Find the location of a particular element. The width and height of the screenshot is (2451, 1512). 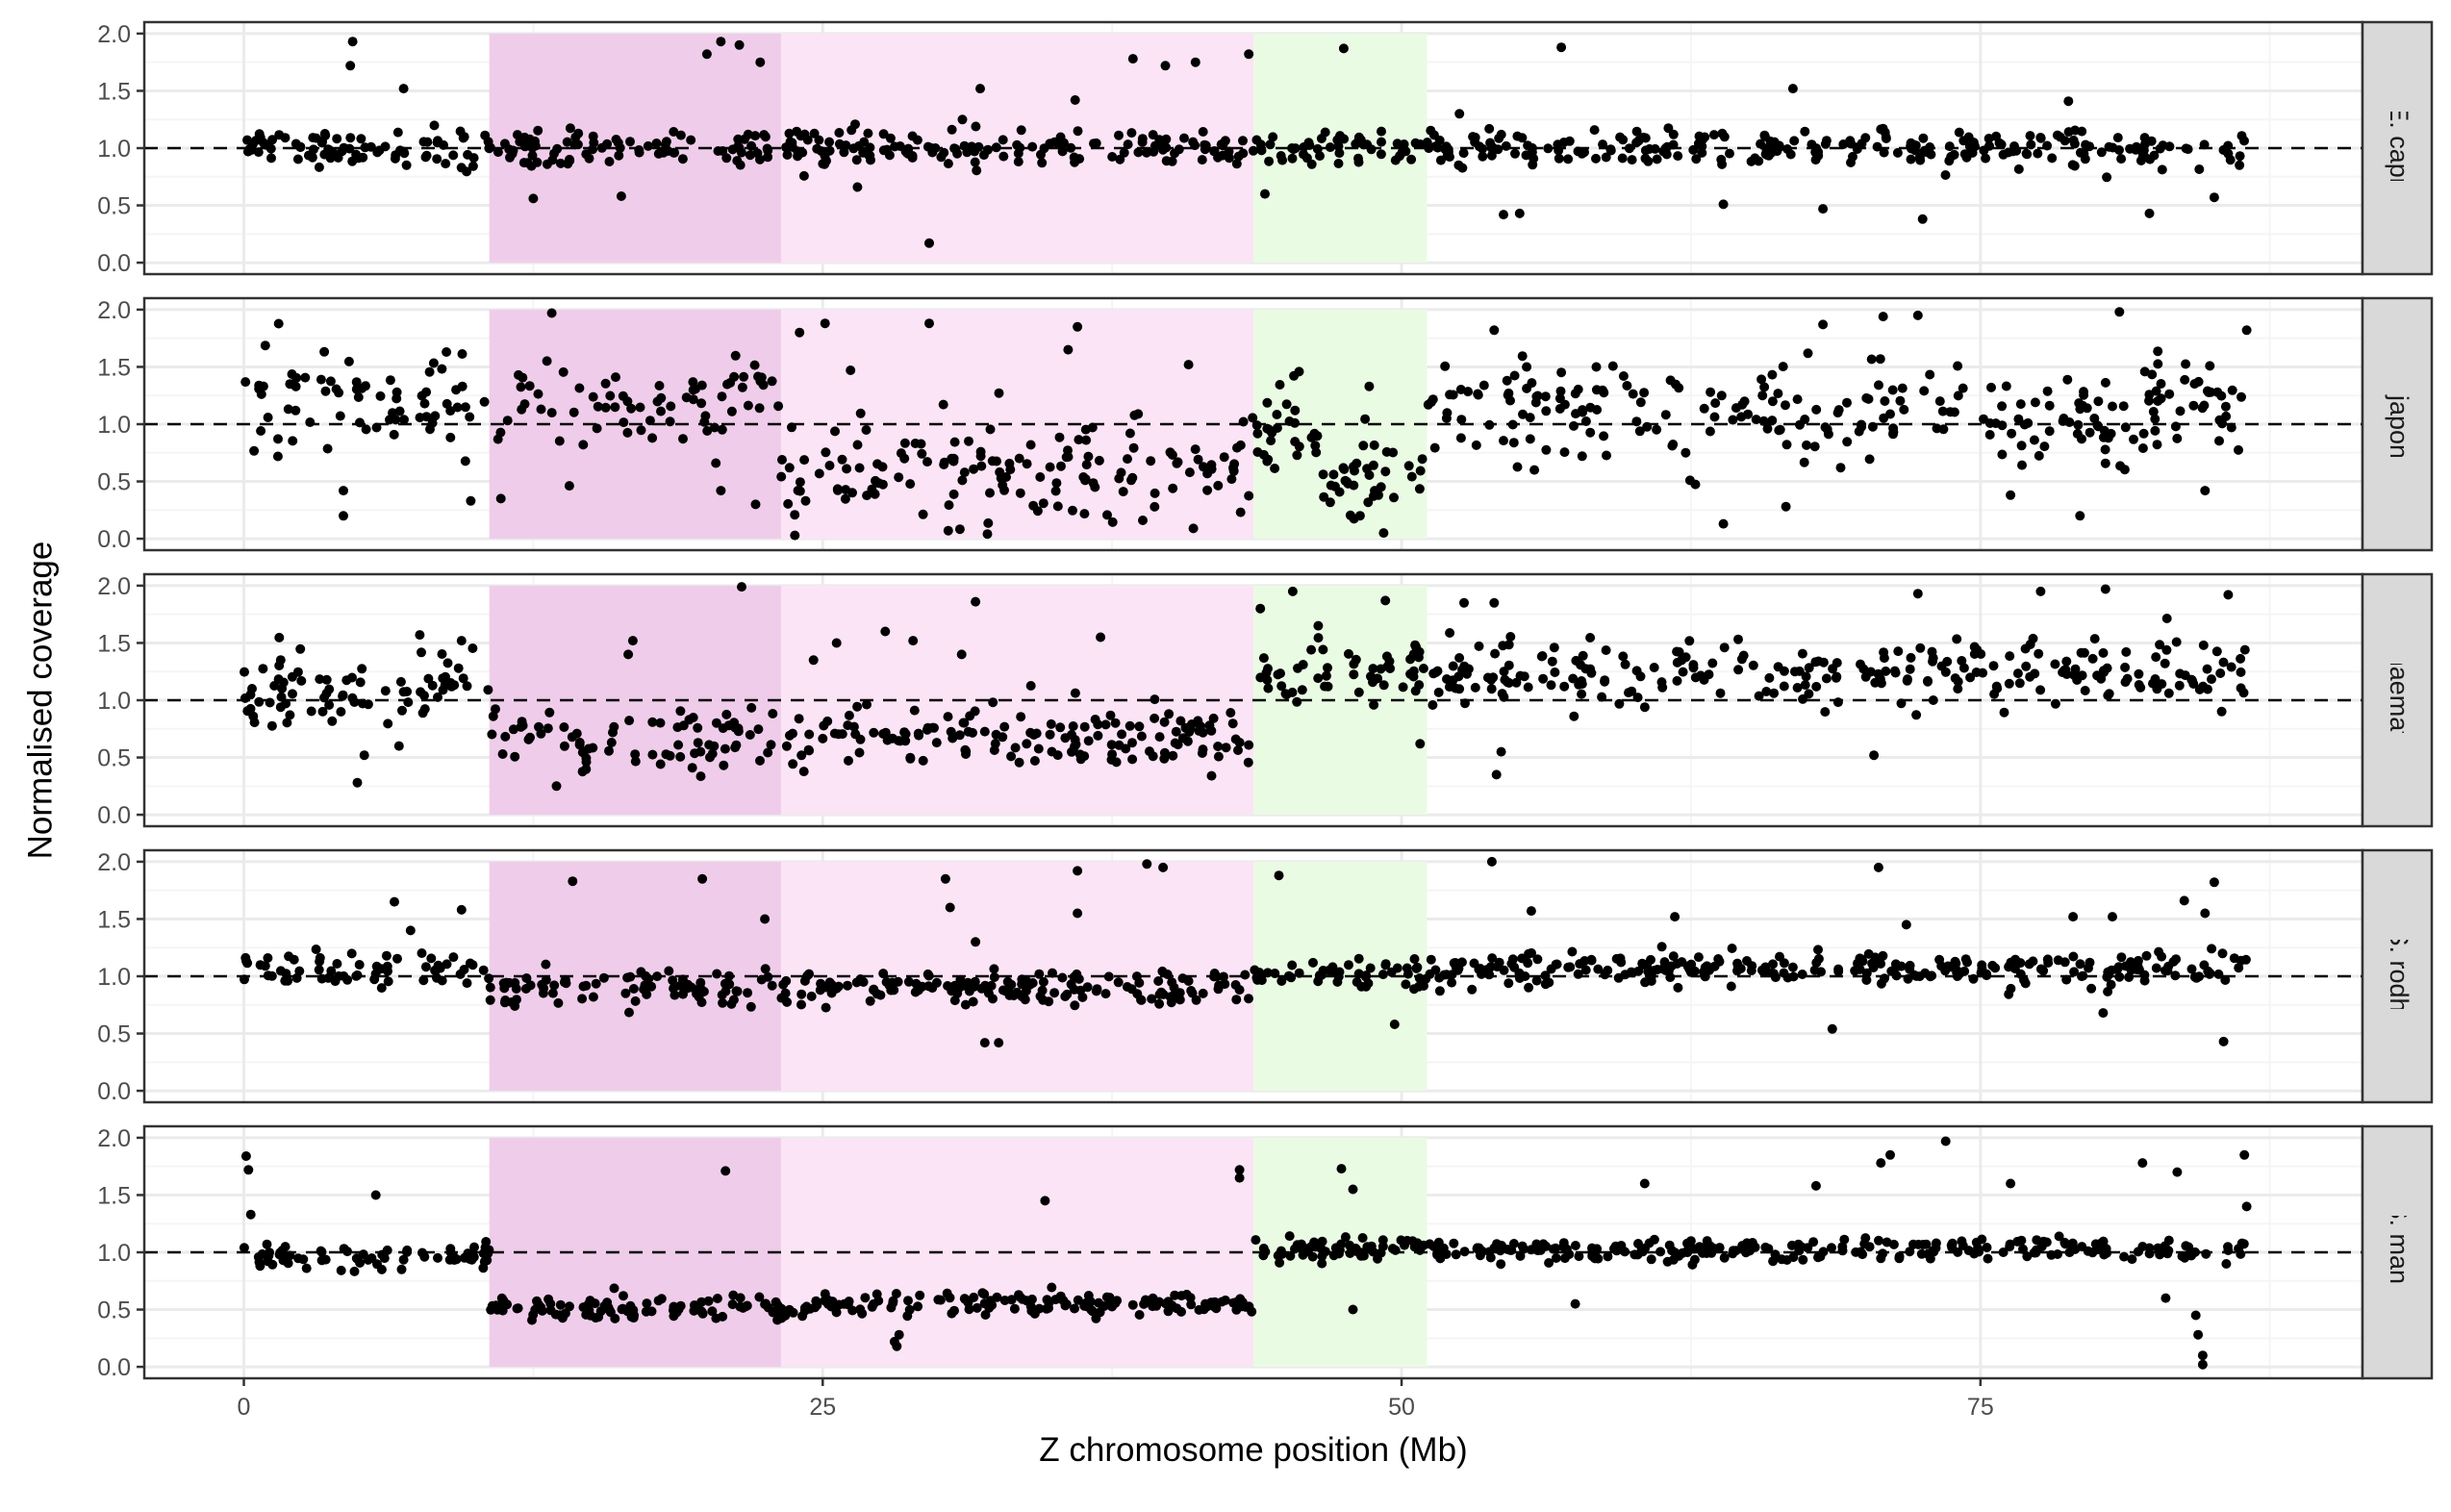

y-tick-label: 0.5 is located at coordinates (114, 1035).